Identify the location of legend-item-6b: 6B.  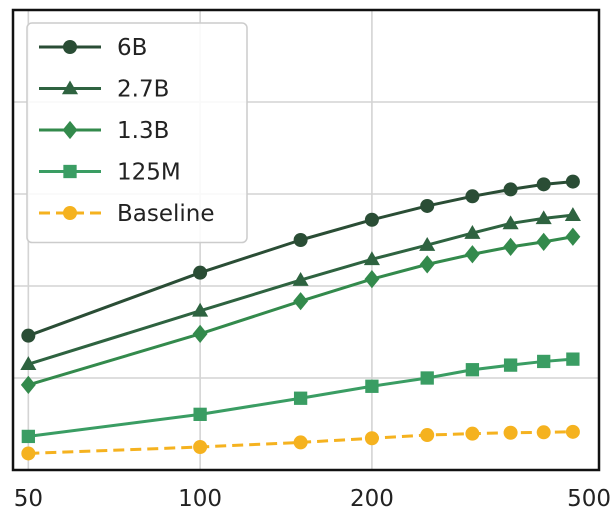
(93, 48).